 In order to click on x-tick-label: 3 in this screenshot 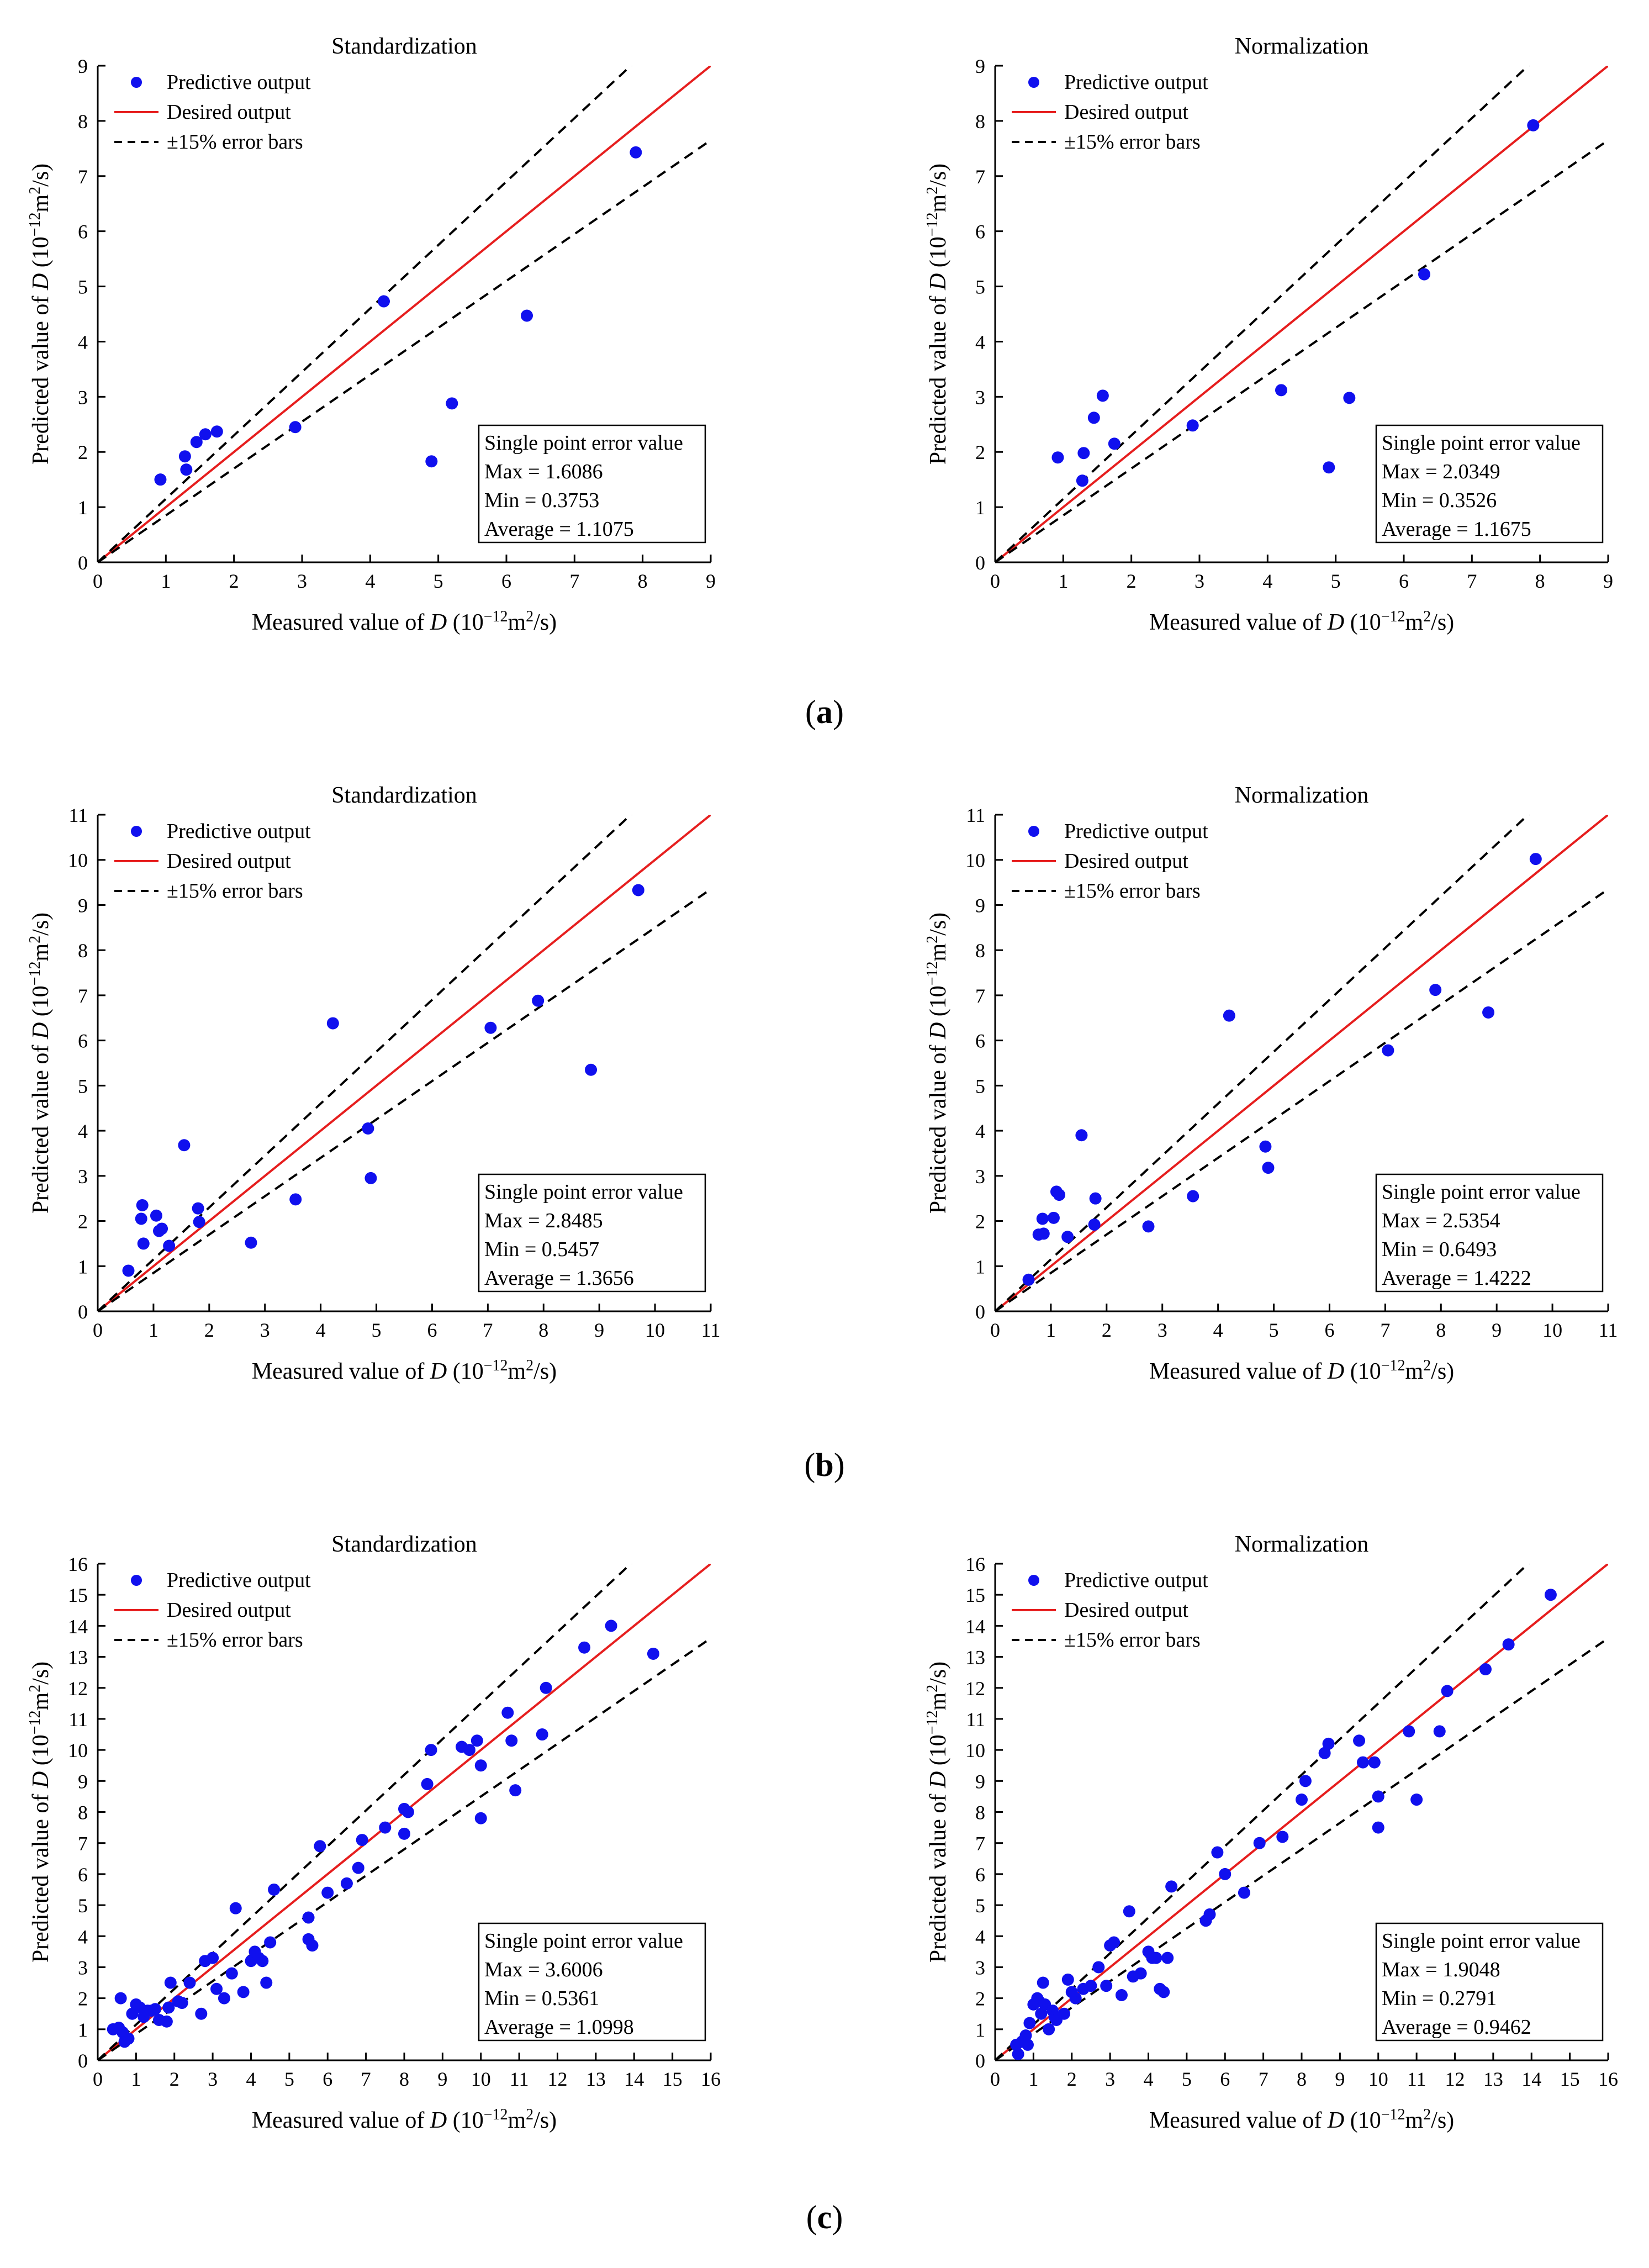, I will do `click(302, 581)`.